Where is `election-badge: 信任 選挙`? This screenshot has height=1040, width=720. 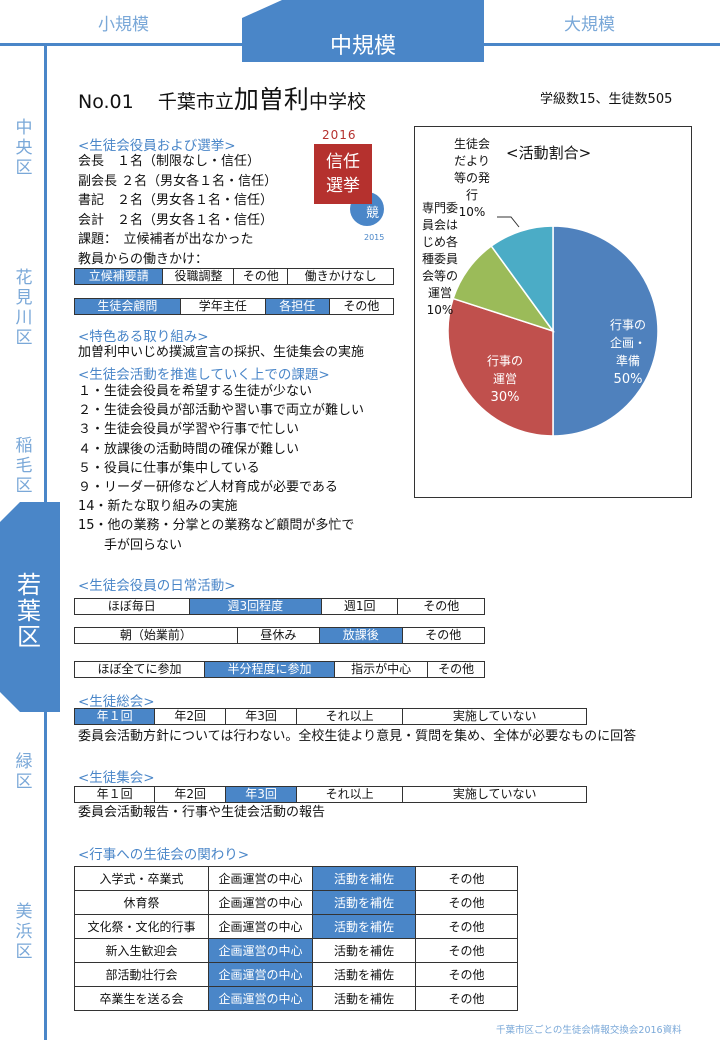
election-badge: 信任 選挙 is located at coordinates (343, 174).